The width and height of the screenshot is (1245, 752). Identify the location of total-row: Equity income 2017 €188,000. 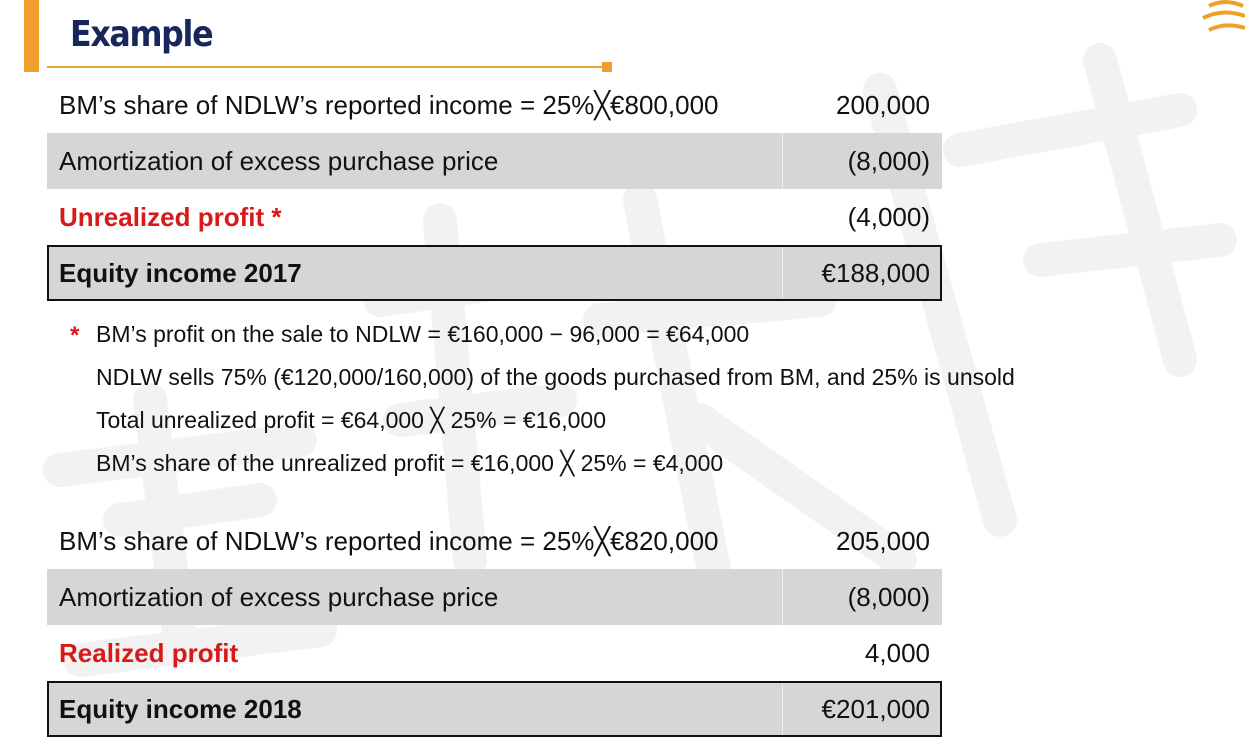
(494, 273).